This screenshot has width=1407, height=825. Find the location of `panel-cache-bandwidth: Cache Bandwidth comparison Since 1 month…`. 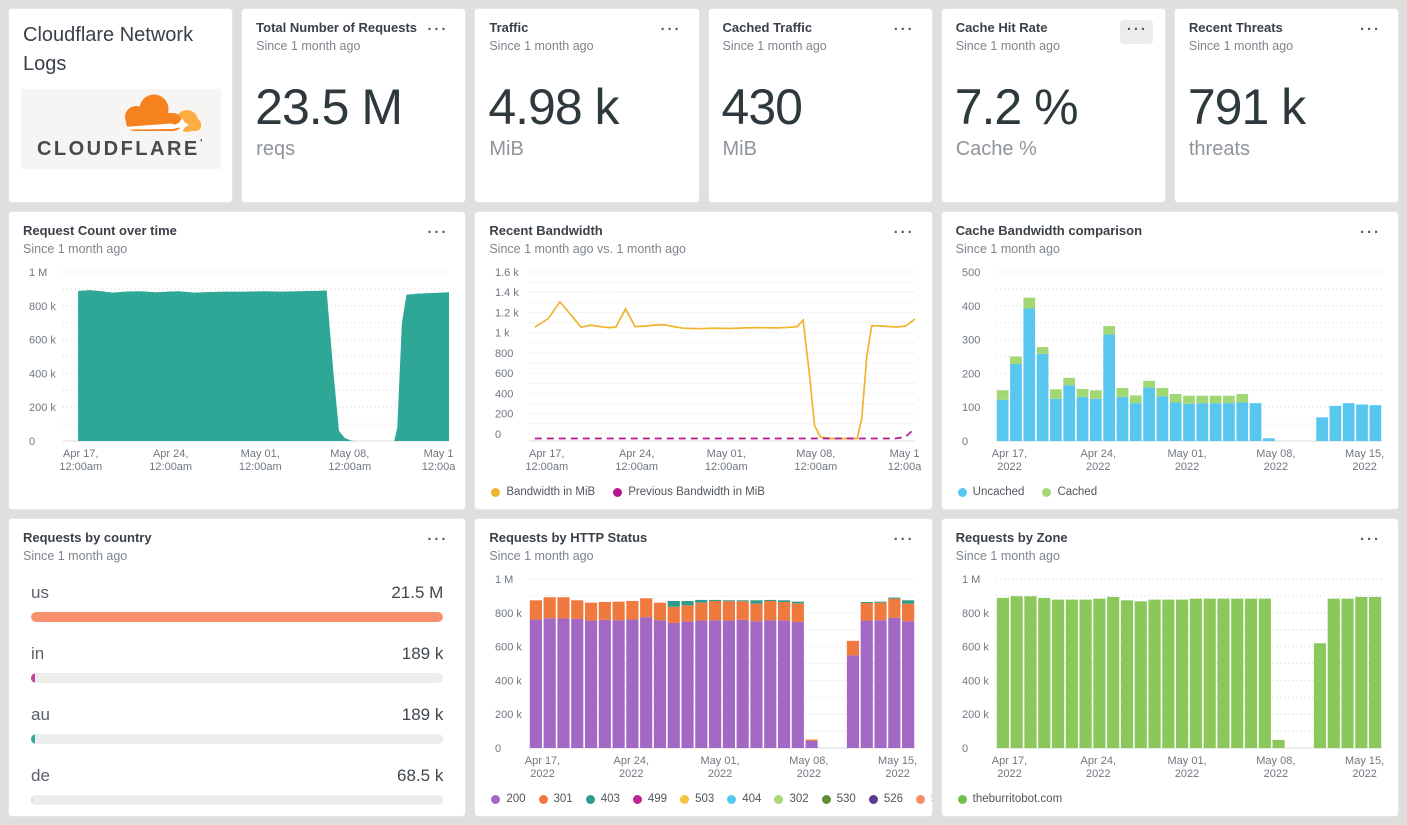

panel-cache-bandwidth: Cache Bandwidth comparison Since 1 month… is located at coordinates (1169, 360).